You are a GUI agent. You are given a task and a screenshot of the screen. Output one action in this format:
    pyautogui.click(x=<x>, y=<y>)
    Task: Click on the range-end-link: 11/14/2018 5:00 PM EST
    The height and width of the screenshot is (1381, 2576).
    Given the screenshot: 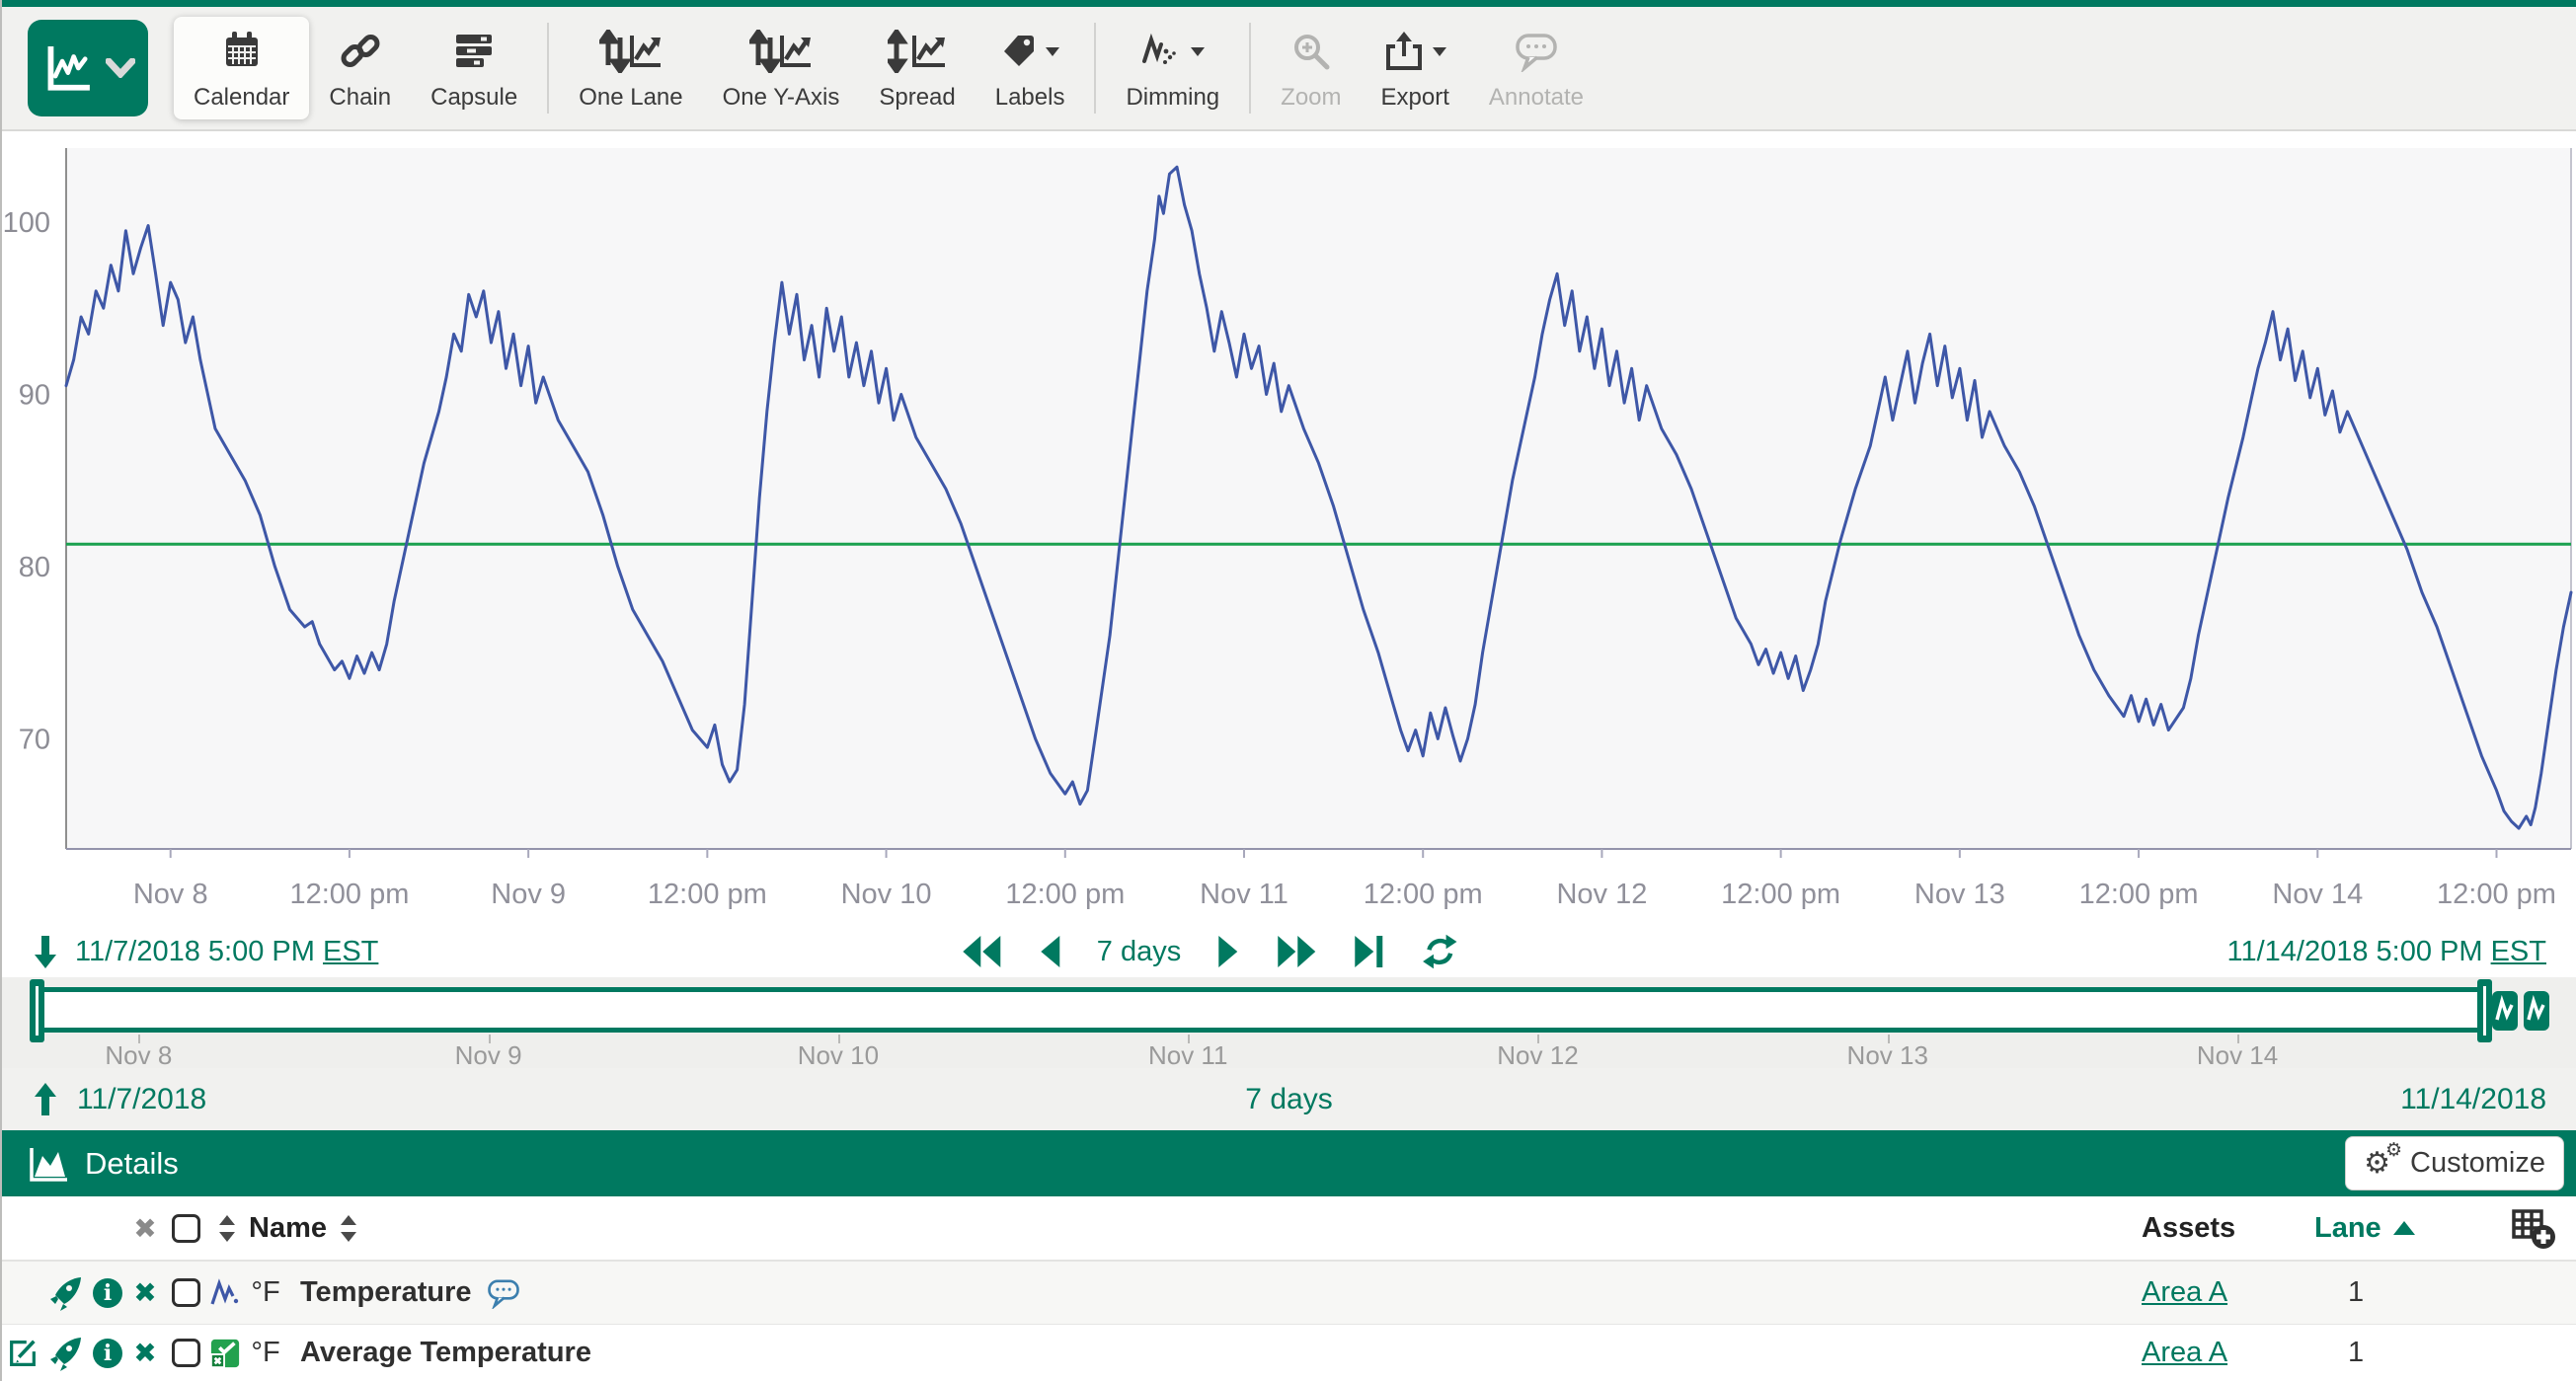 What is the action you would take?
    pyautogui.click(x=2386, y=951)
    